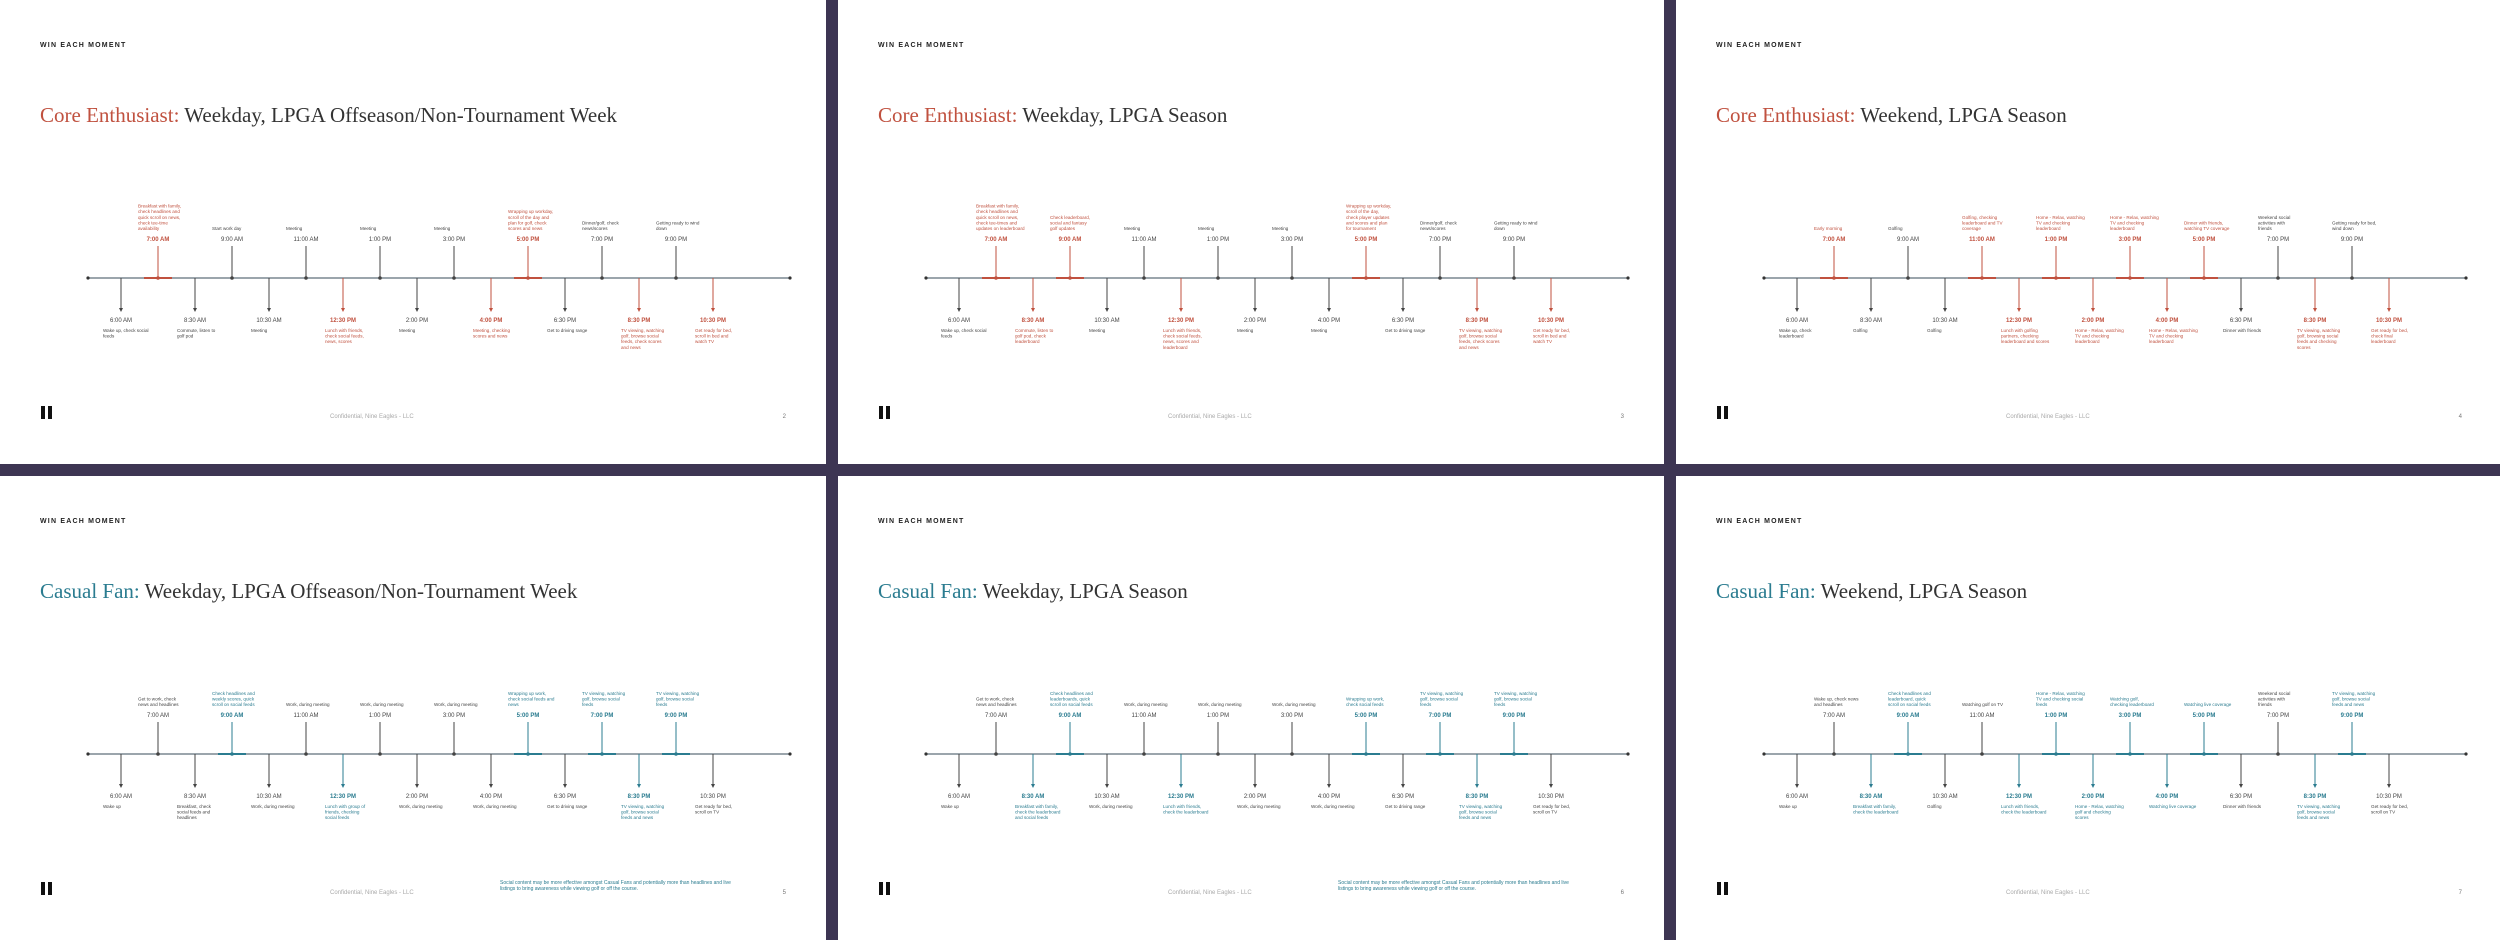 This screenshot has height=940, width=2500. I want to click on title-segment-name: Casual Fan:, so click(1766, 591).